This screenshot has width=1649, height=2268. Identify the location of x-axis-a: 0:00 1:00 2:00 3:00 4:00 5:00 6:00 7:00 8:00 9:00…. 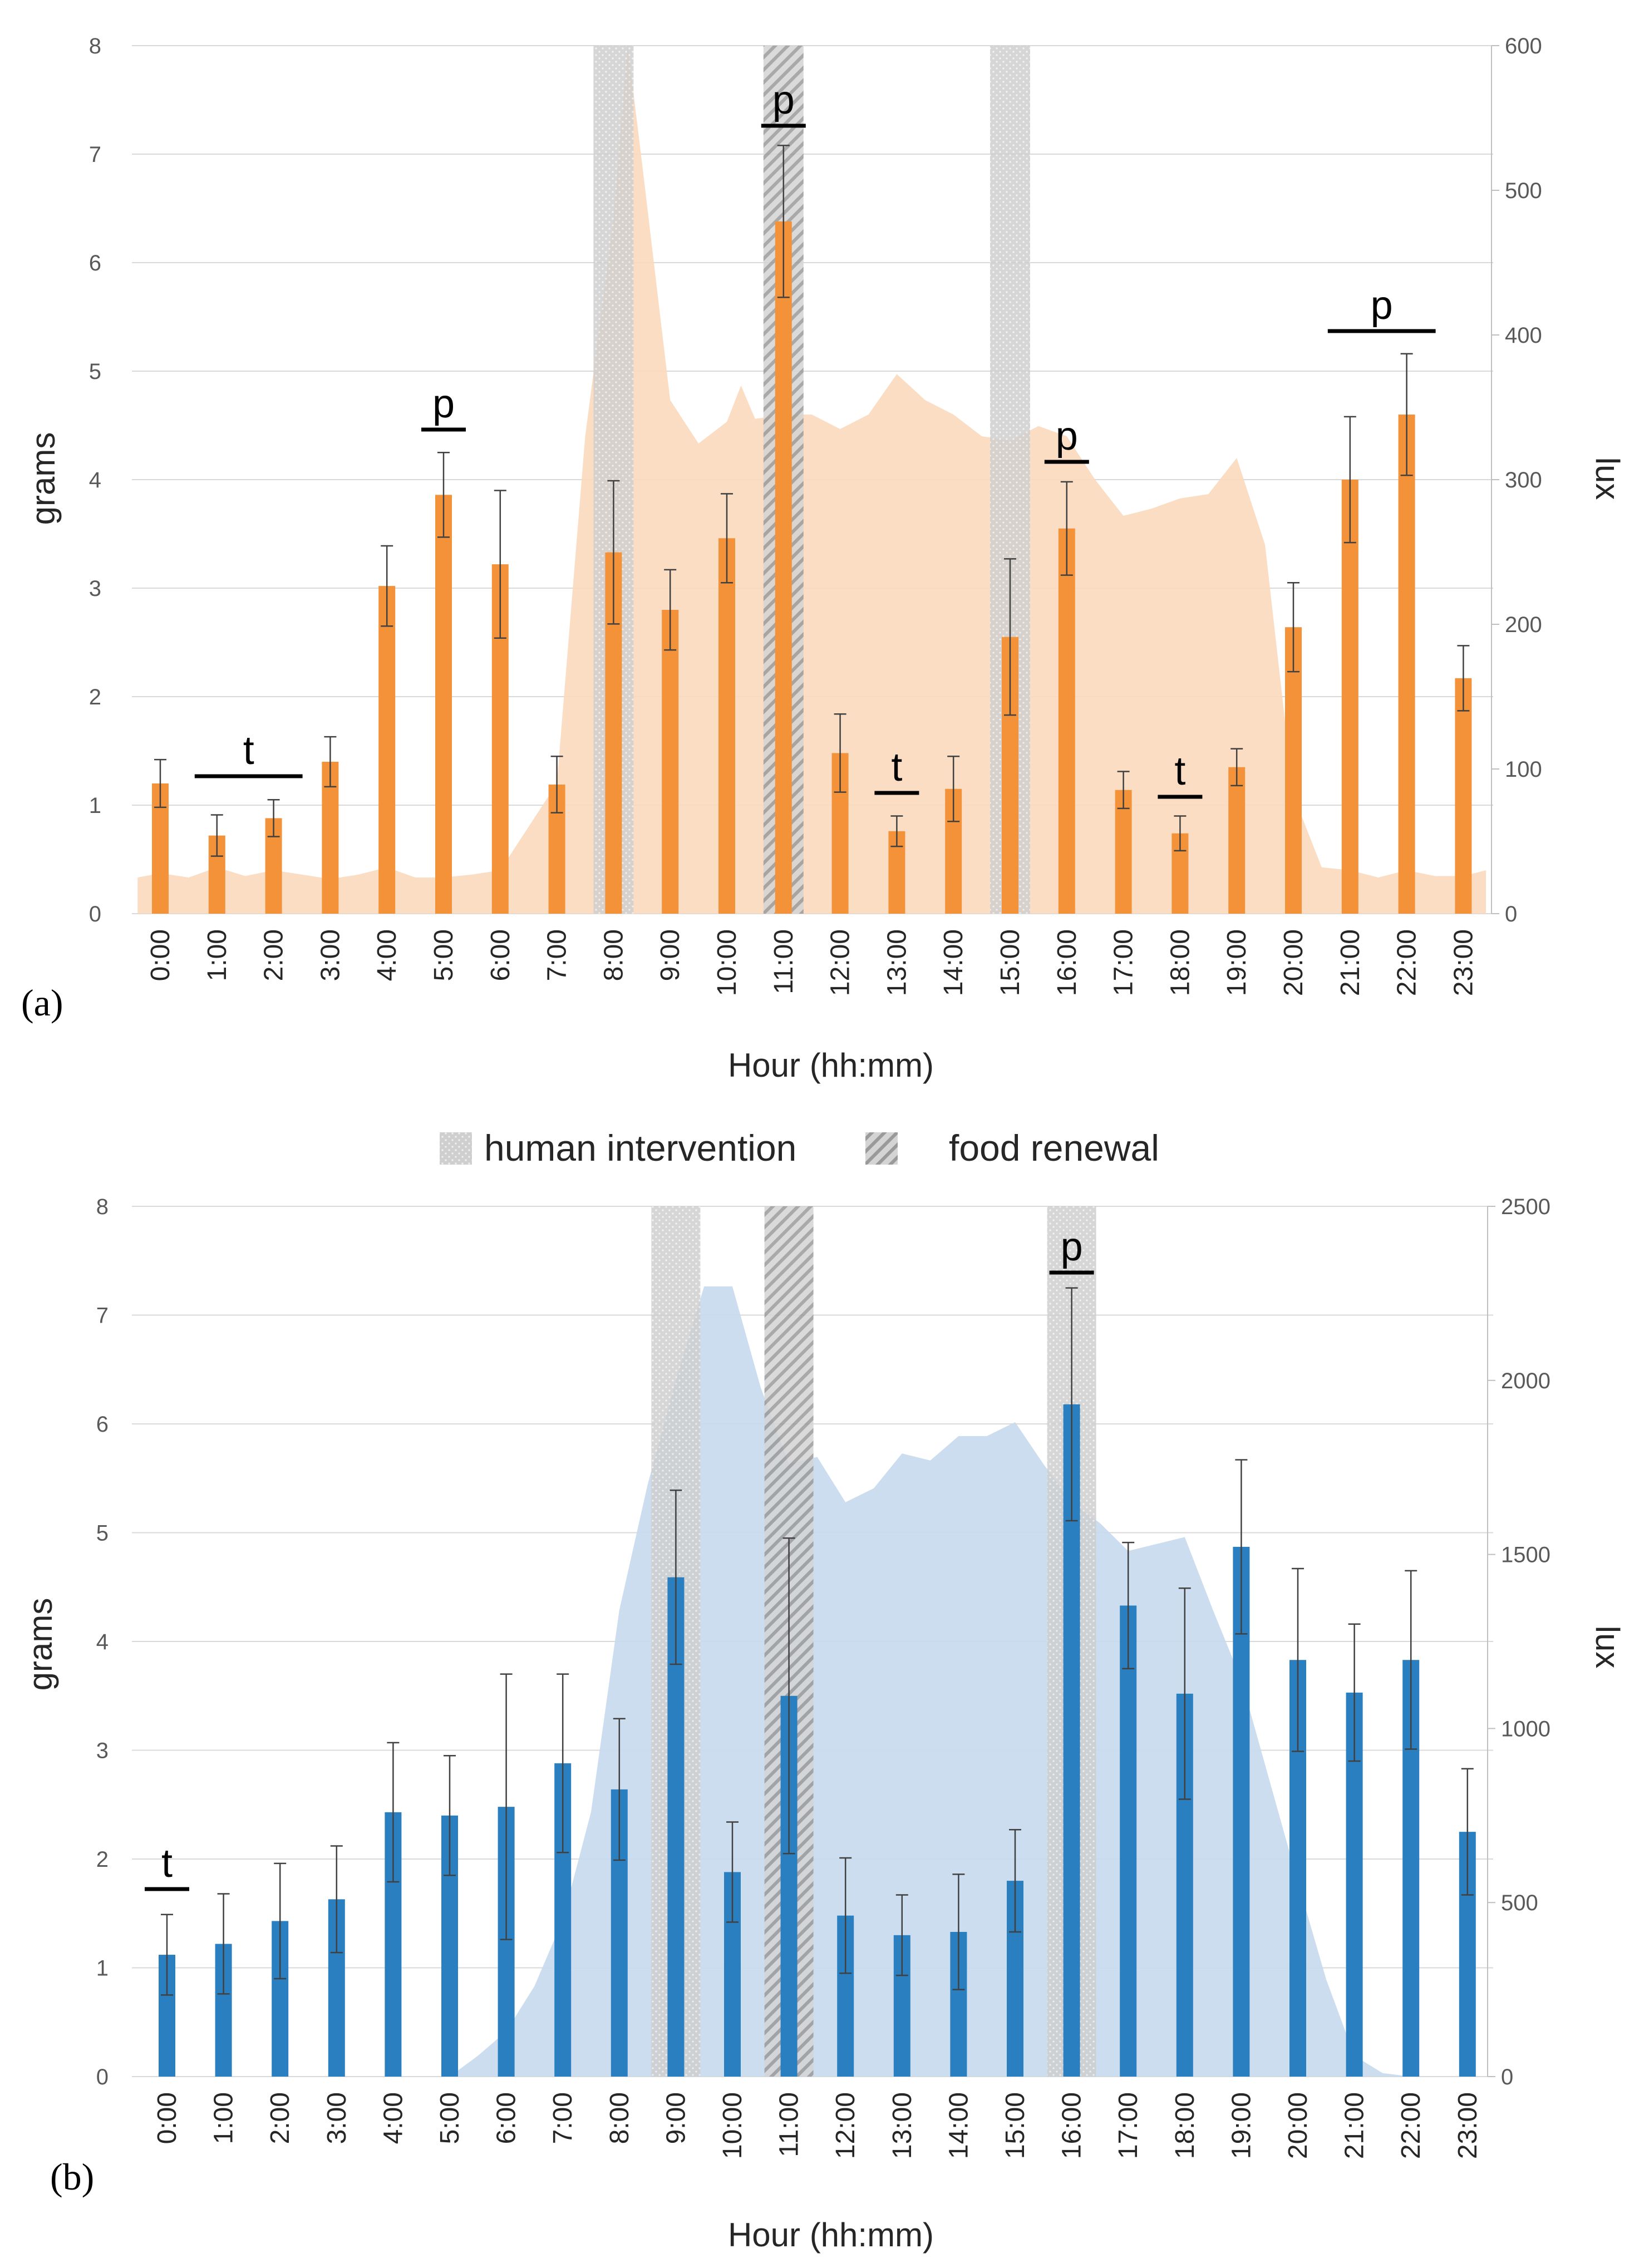
(812, 962).